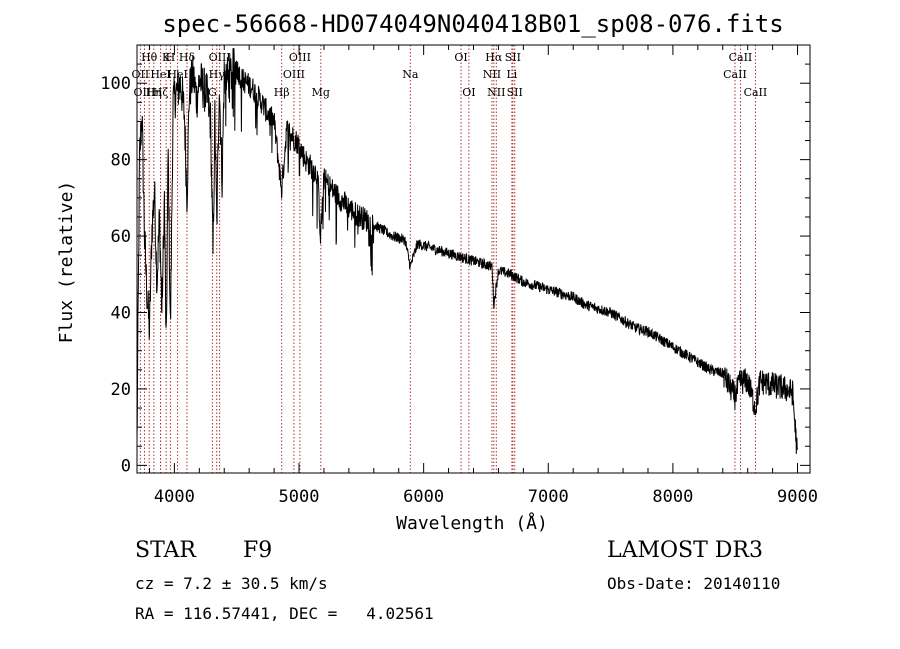 The height and width of the screenshot is (649, 900). I want to click on object-class: STAR, so click(165, 550).